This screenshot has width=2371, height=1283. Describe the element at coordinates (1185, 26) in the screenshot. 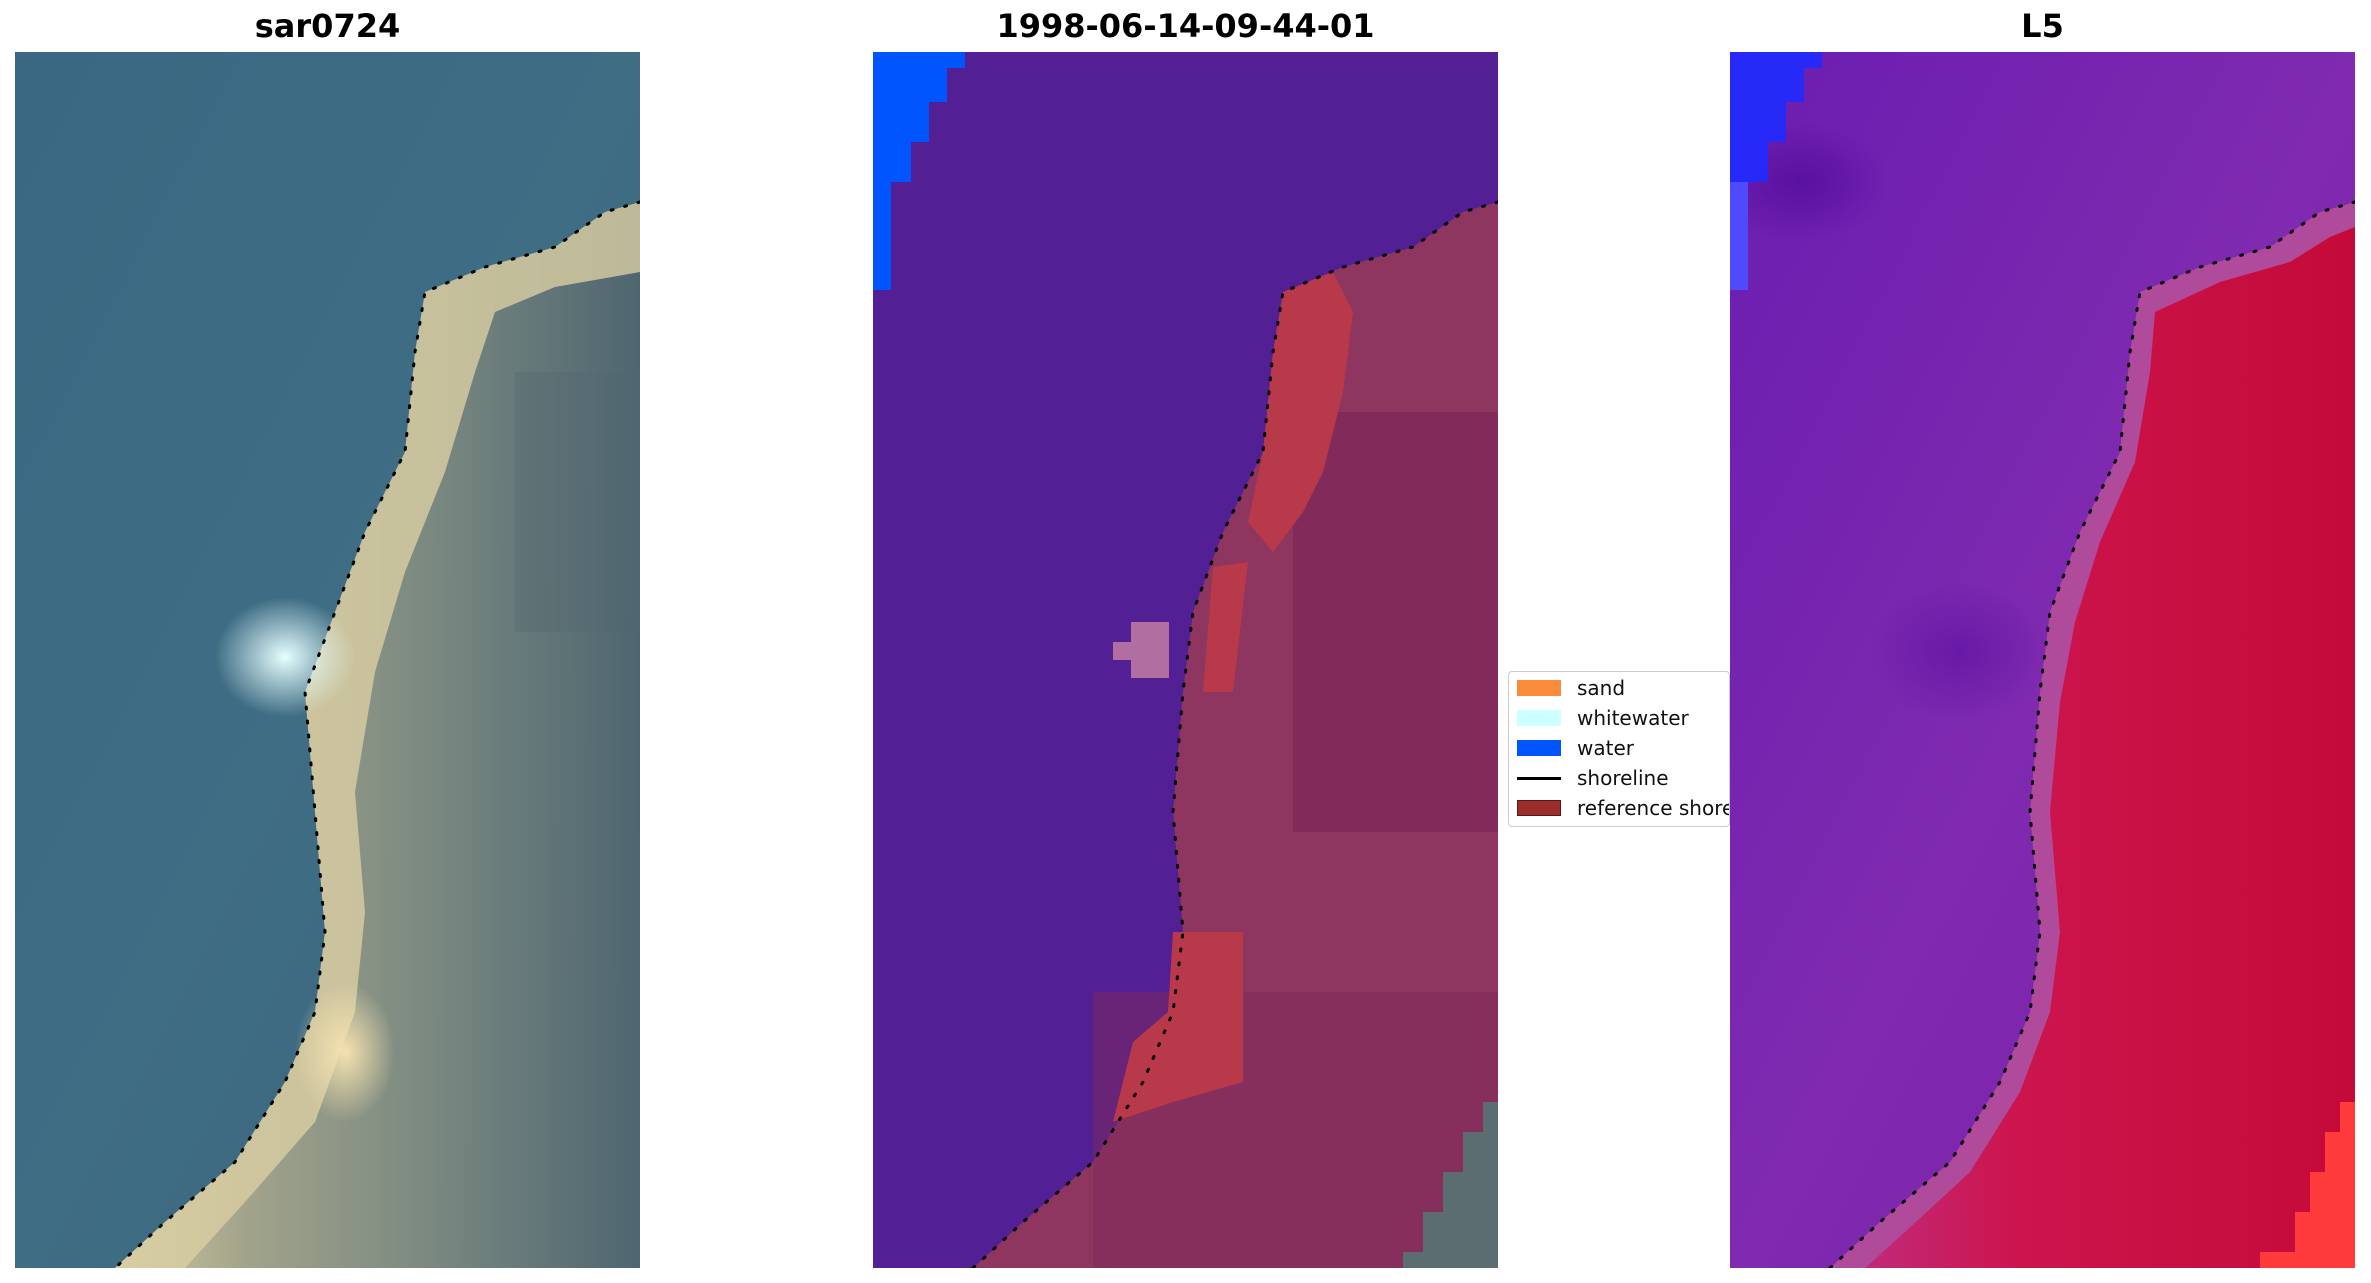

I see `panel-title-classification: 1998-06-14-09-44-01` at that location.